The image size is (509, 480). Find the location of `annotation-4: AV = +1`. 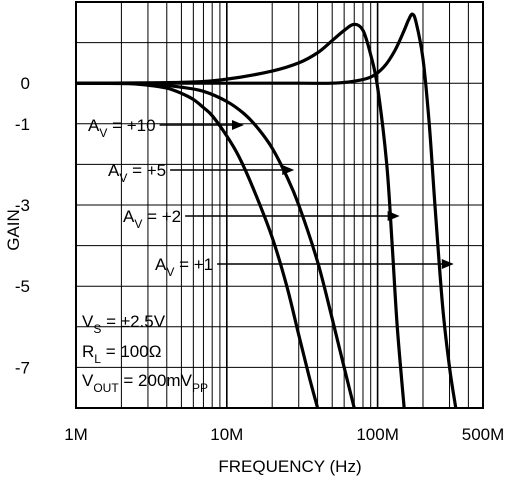

annotation-4: AV = +1 is located at coordinates (304, 267).